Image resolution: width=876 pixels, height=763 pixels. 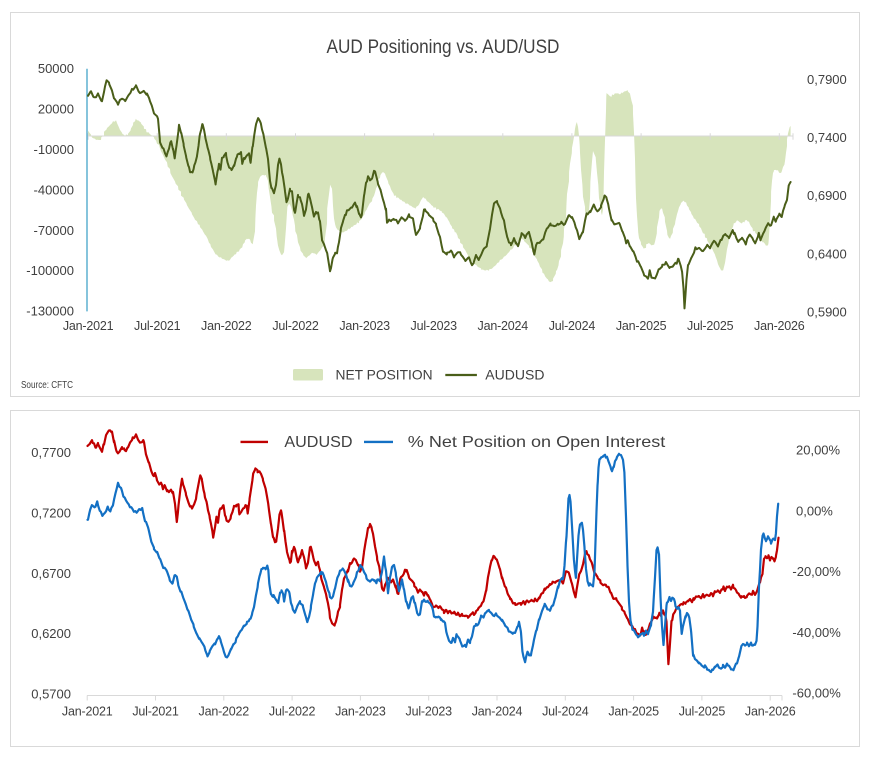 What do you see at coordinates (51, 512) in the screenshot?
I see `svg-text: 0,7200` at bounding box center [51, 512].